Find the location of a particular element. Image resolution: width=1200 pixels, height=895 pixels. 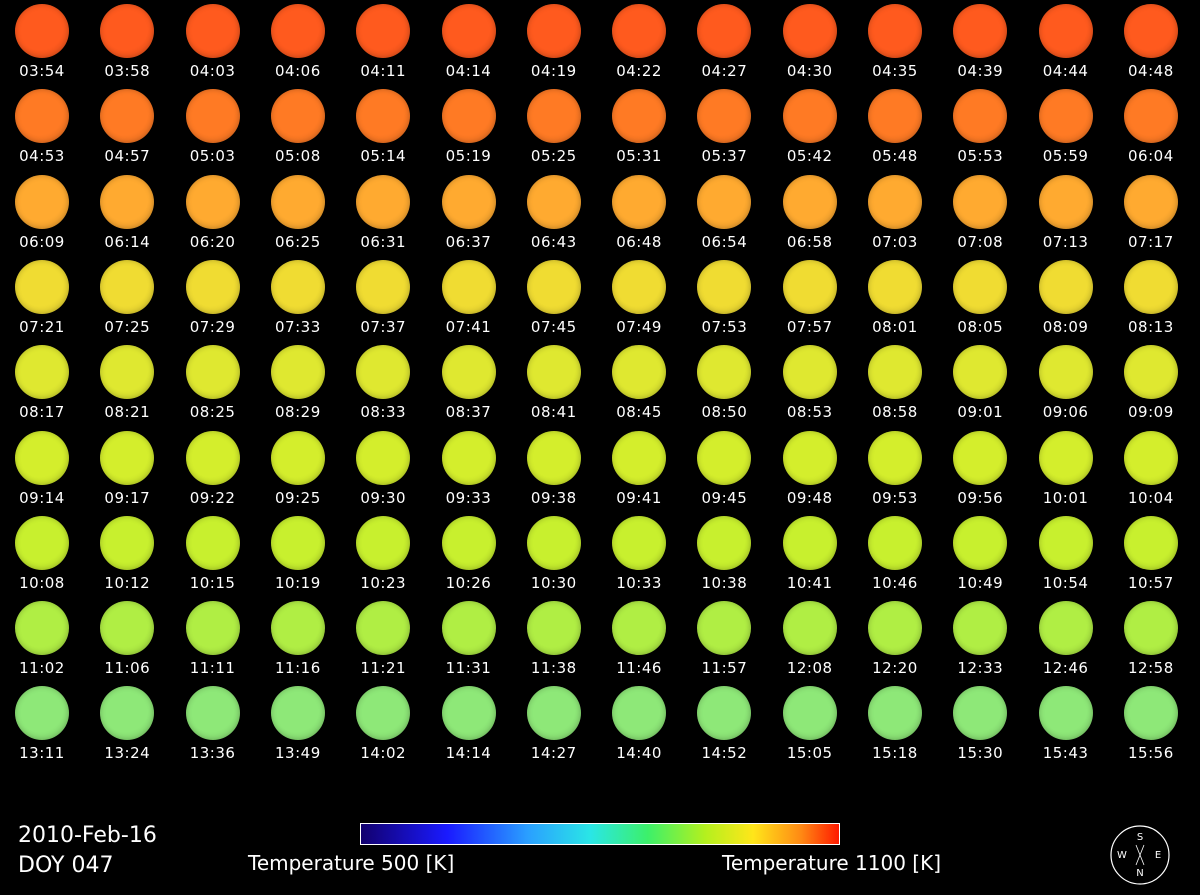

time-label: 08:45 is located at coordinates (639, 412).